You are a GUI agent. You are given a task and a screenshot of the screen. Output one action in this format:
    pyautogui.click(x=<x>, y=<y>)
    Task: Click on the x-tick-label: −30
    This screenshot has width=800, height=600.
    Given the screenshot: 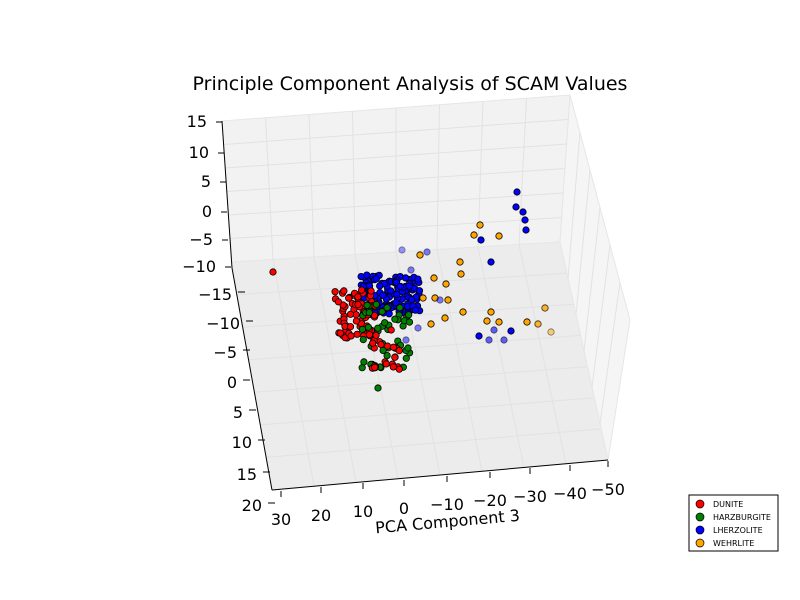 What is the action you would take?
    pyautogui.click(x=530, y=496)
    